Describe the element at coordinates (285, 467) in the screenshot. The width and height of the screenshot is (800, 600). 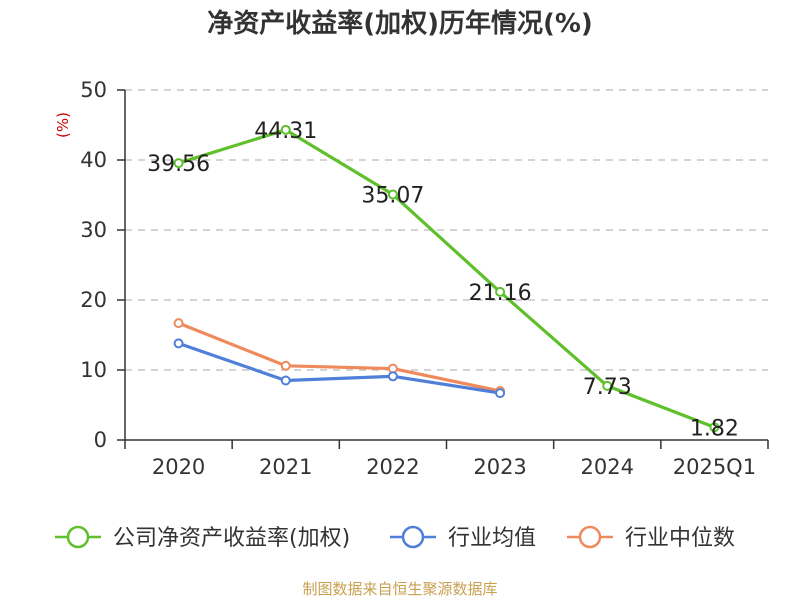
I see `x-tick-label: 2021` at that location.